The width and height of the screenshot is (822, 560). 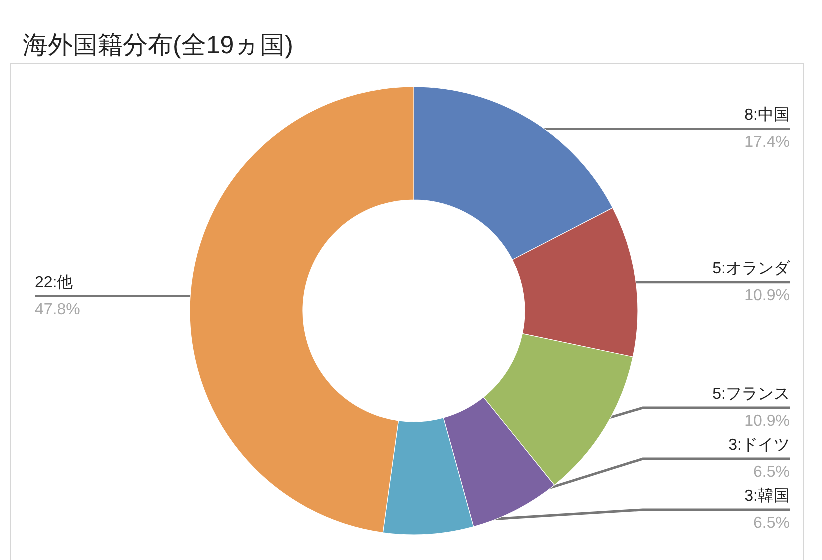 What do you see at coordinates (751, 394) in the screenshot?
I see `slice-label: 5:フランス` at bounding box center [751, 394].